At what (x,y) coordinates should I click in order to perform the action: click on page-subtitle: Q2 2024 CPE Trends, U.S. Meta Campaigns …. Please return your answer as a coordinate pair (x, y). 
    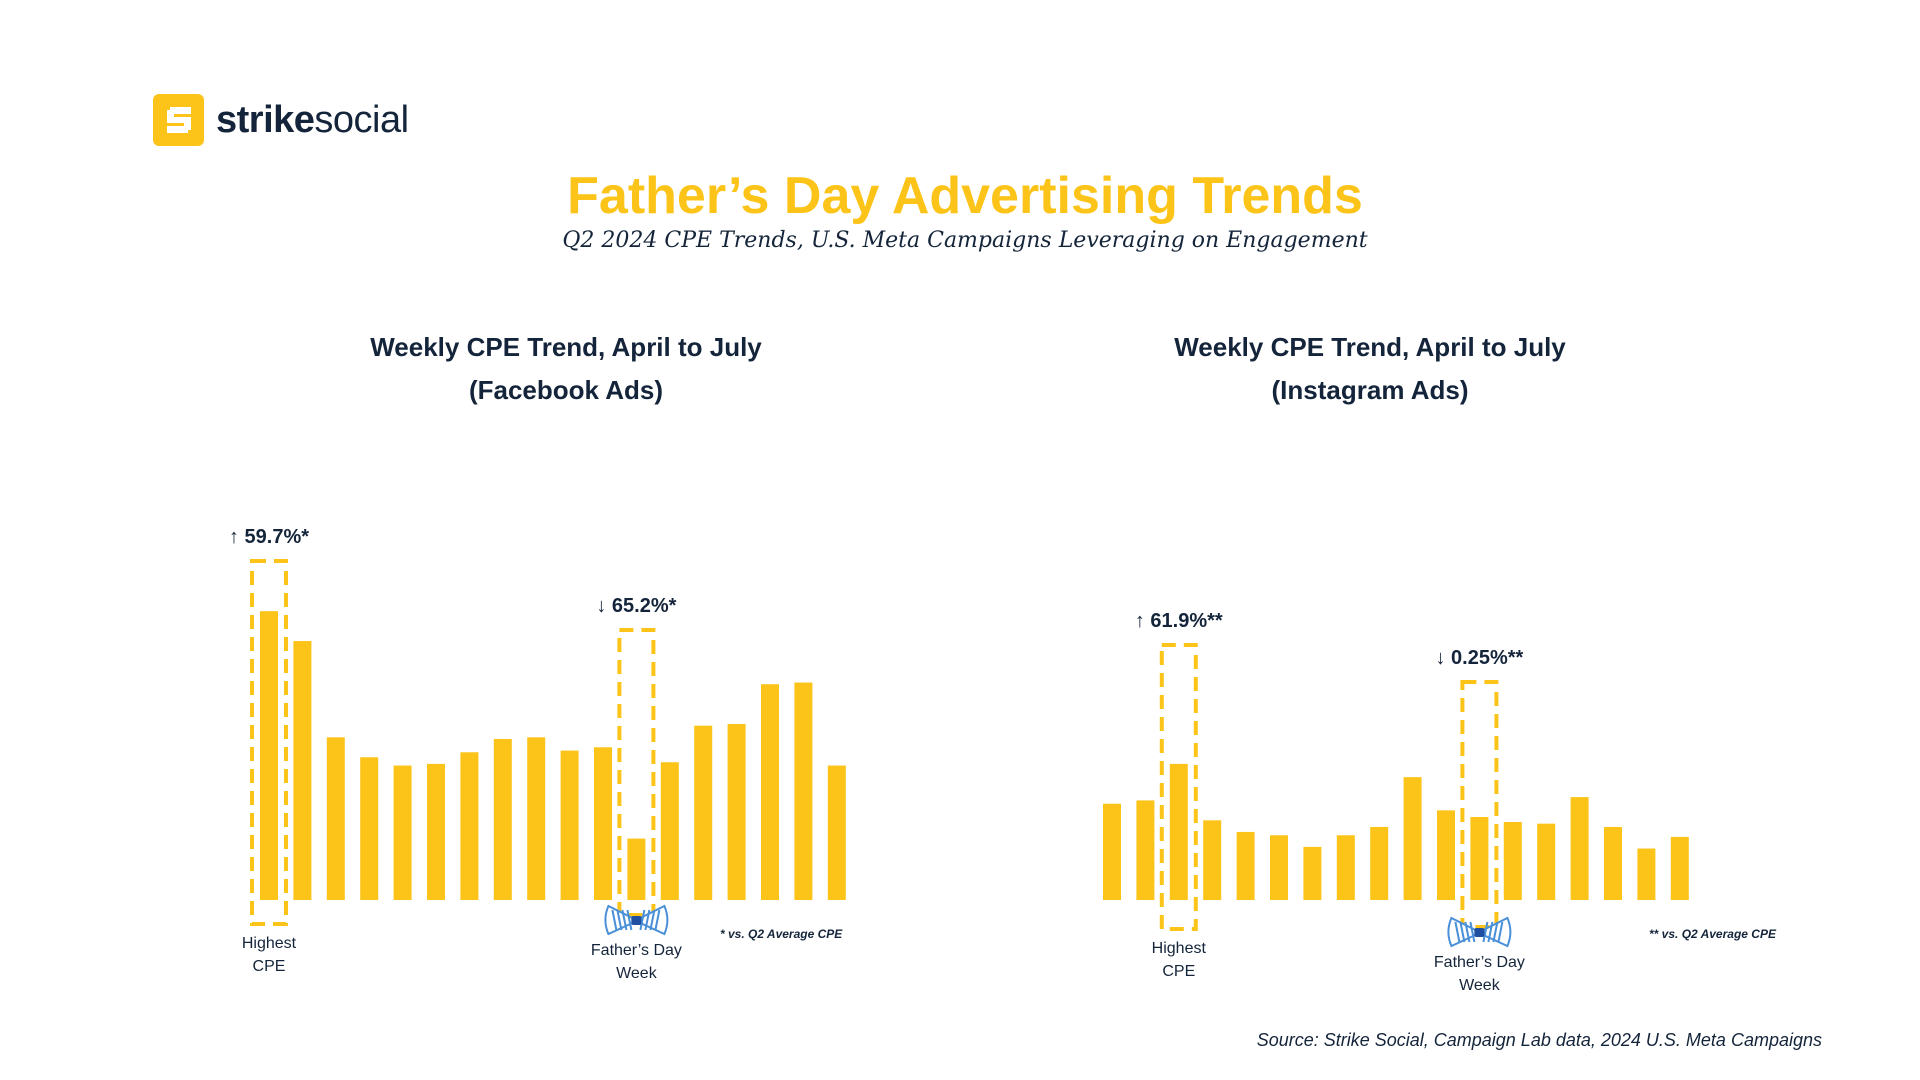
    Looking at the image, I should click on (965, 240).